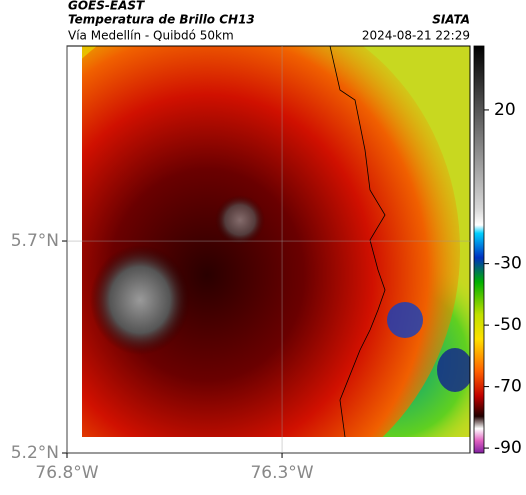 The width and height of the screenshot is (526, 495). What do you see at coordinates (508, 264) in the screenshot?
I see `colorbar-tick-label: -30` at bounding box center [508, 264].